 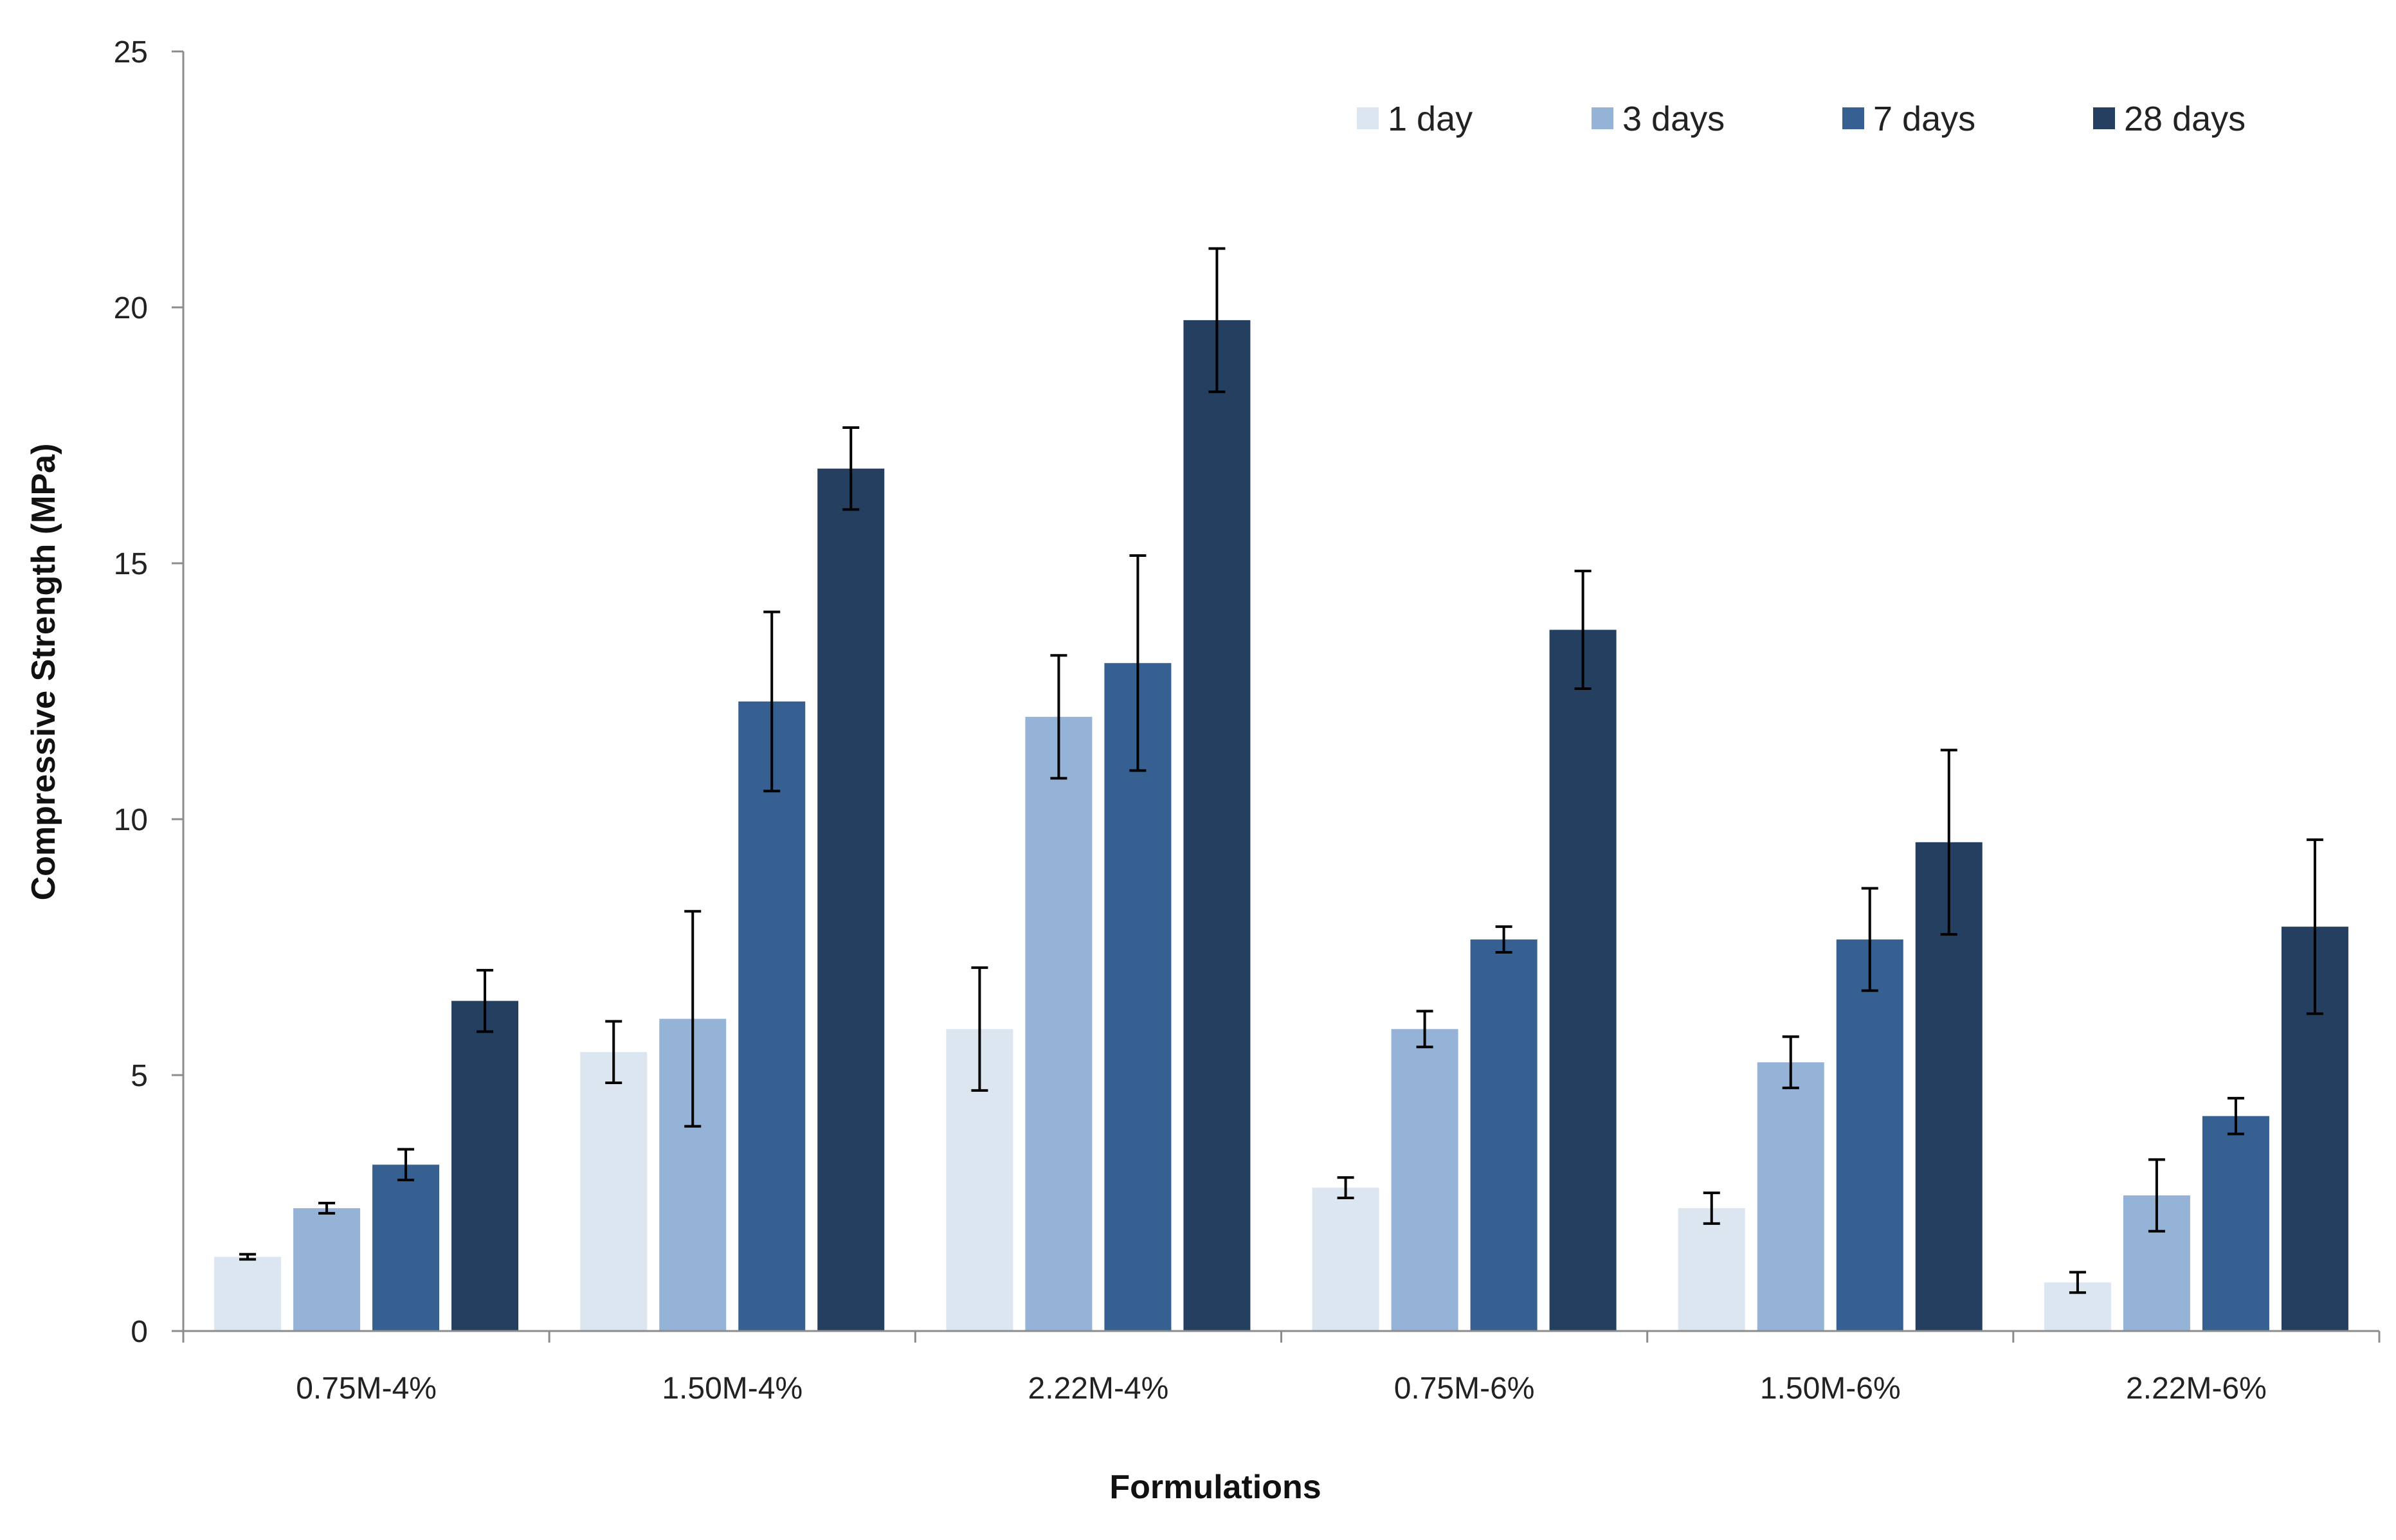 I want to click on x-tick-label: 0.75M-6%, so click(x=1464, y=1389).